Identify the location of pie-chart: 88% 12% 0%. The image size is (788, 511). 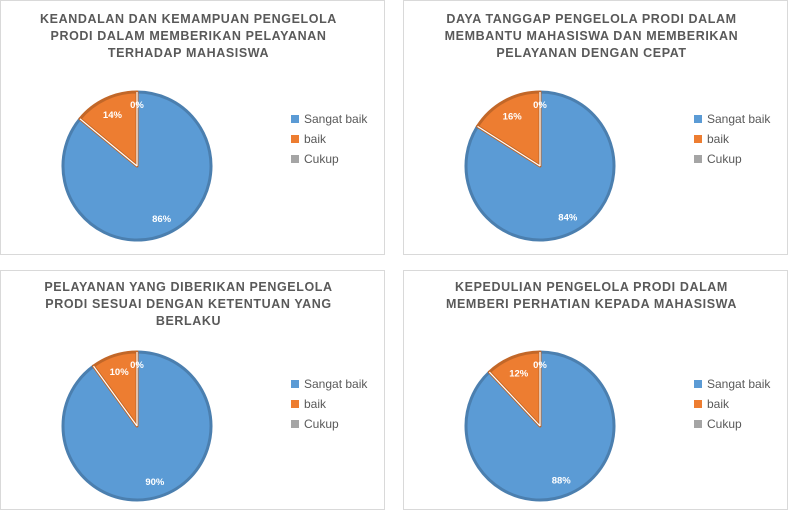
(540, 426).